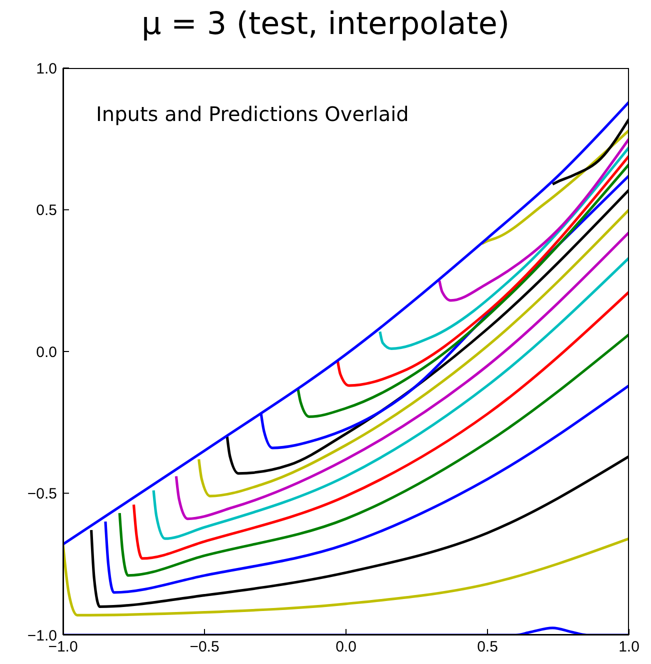 The height and width of the screenshot is (664, 651). Describe the element at coordinates (325, 24) in the screenshot. I see `chart-title: μ = 3 (test, interpolate)` at that location.